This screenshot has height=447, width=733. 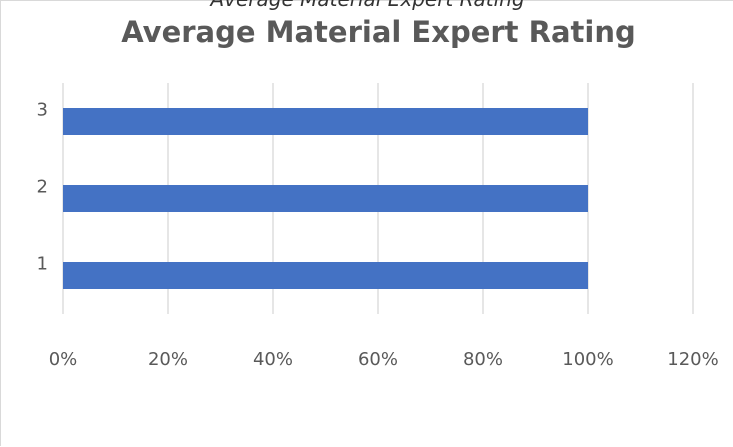 What do you see at coordinates (273, 359) in the screenshot?
I see `x-tick-label: 40%` at bounding box center [273, 359].